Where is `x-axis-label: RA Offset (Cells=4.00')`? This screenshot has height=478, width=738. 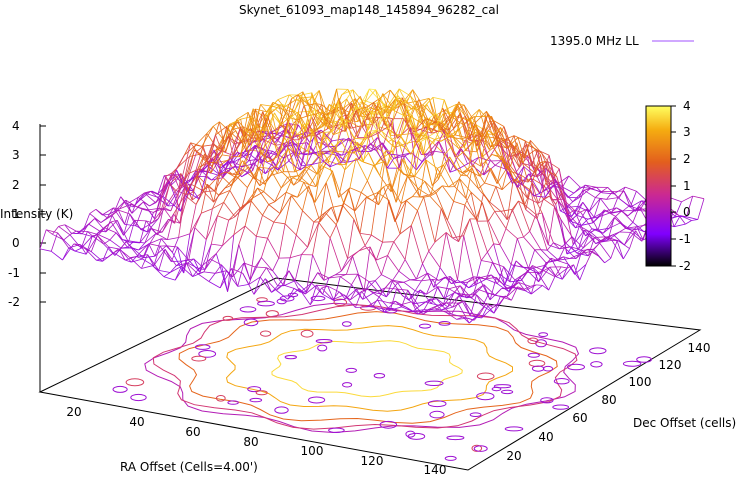 x-axis-label: RA Offset (Cells=4.00') is located at coordinates (189, 467).